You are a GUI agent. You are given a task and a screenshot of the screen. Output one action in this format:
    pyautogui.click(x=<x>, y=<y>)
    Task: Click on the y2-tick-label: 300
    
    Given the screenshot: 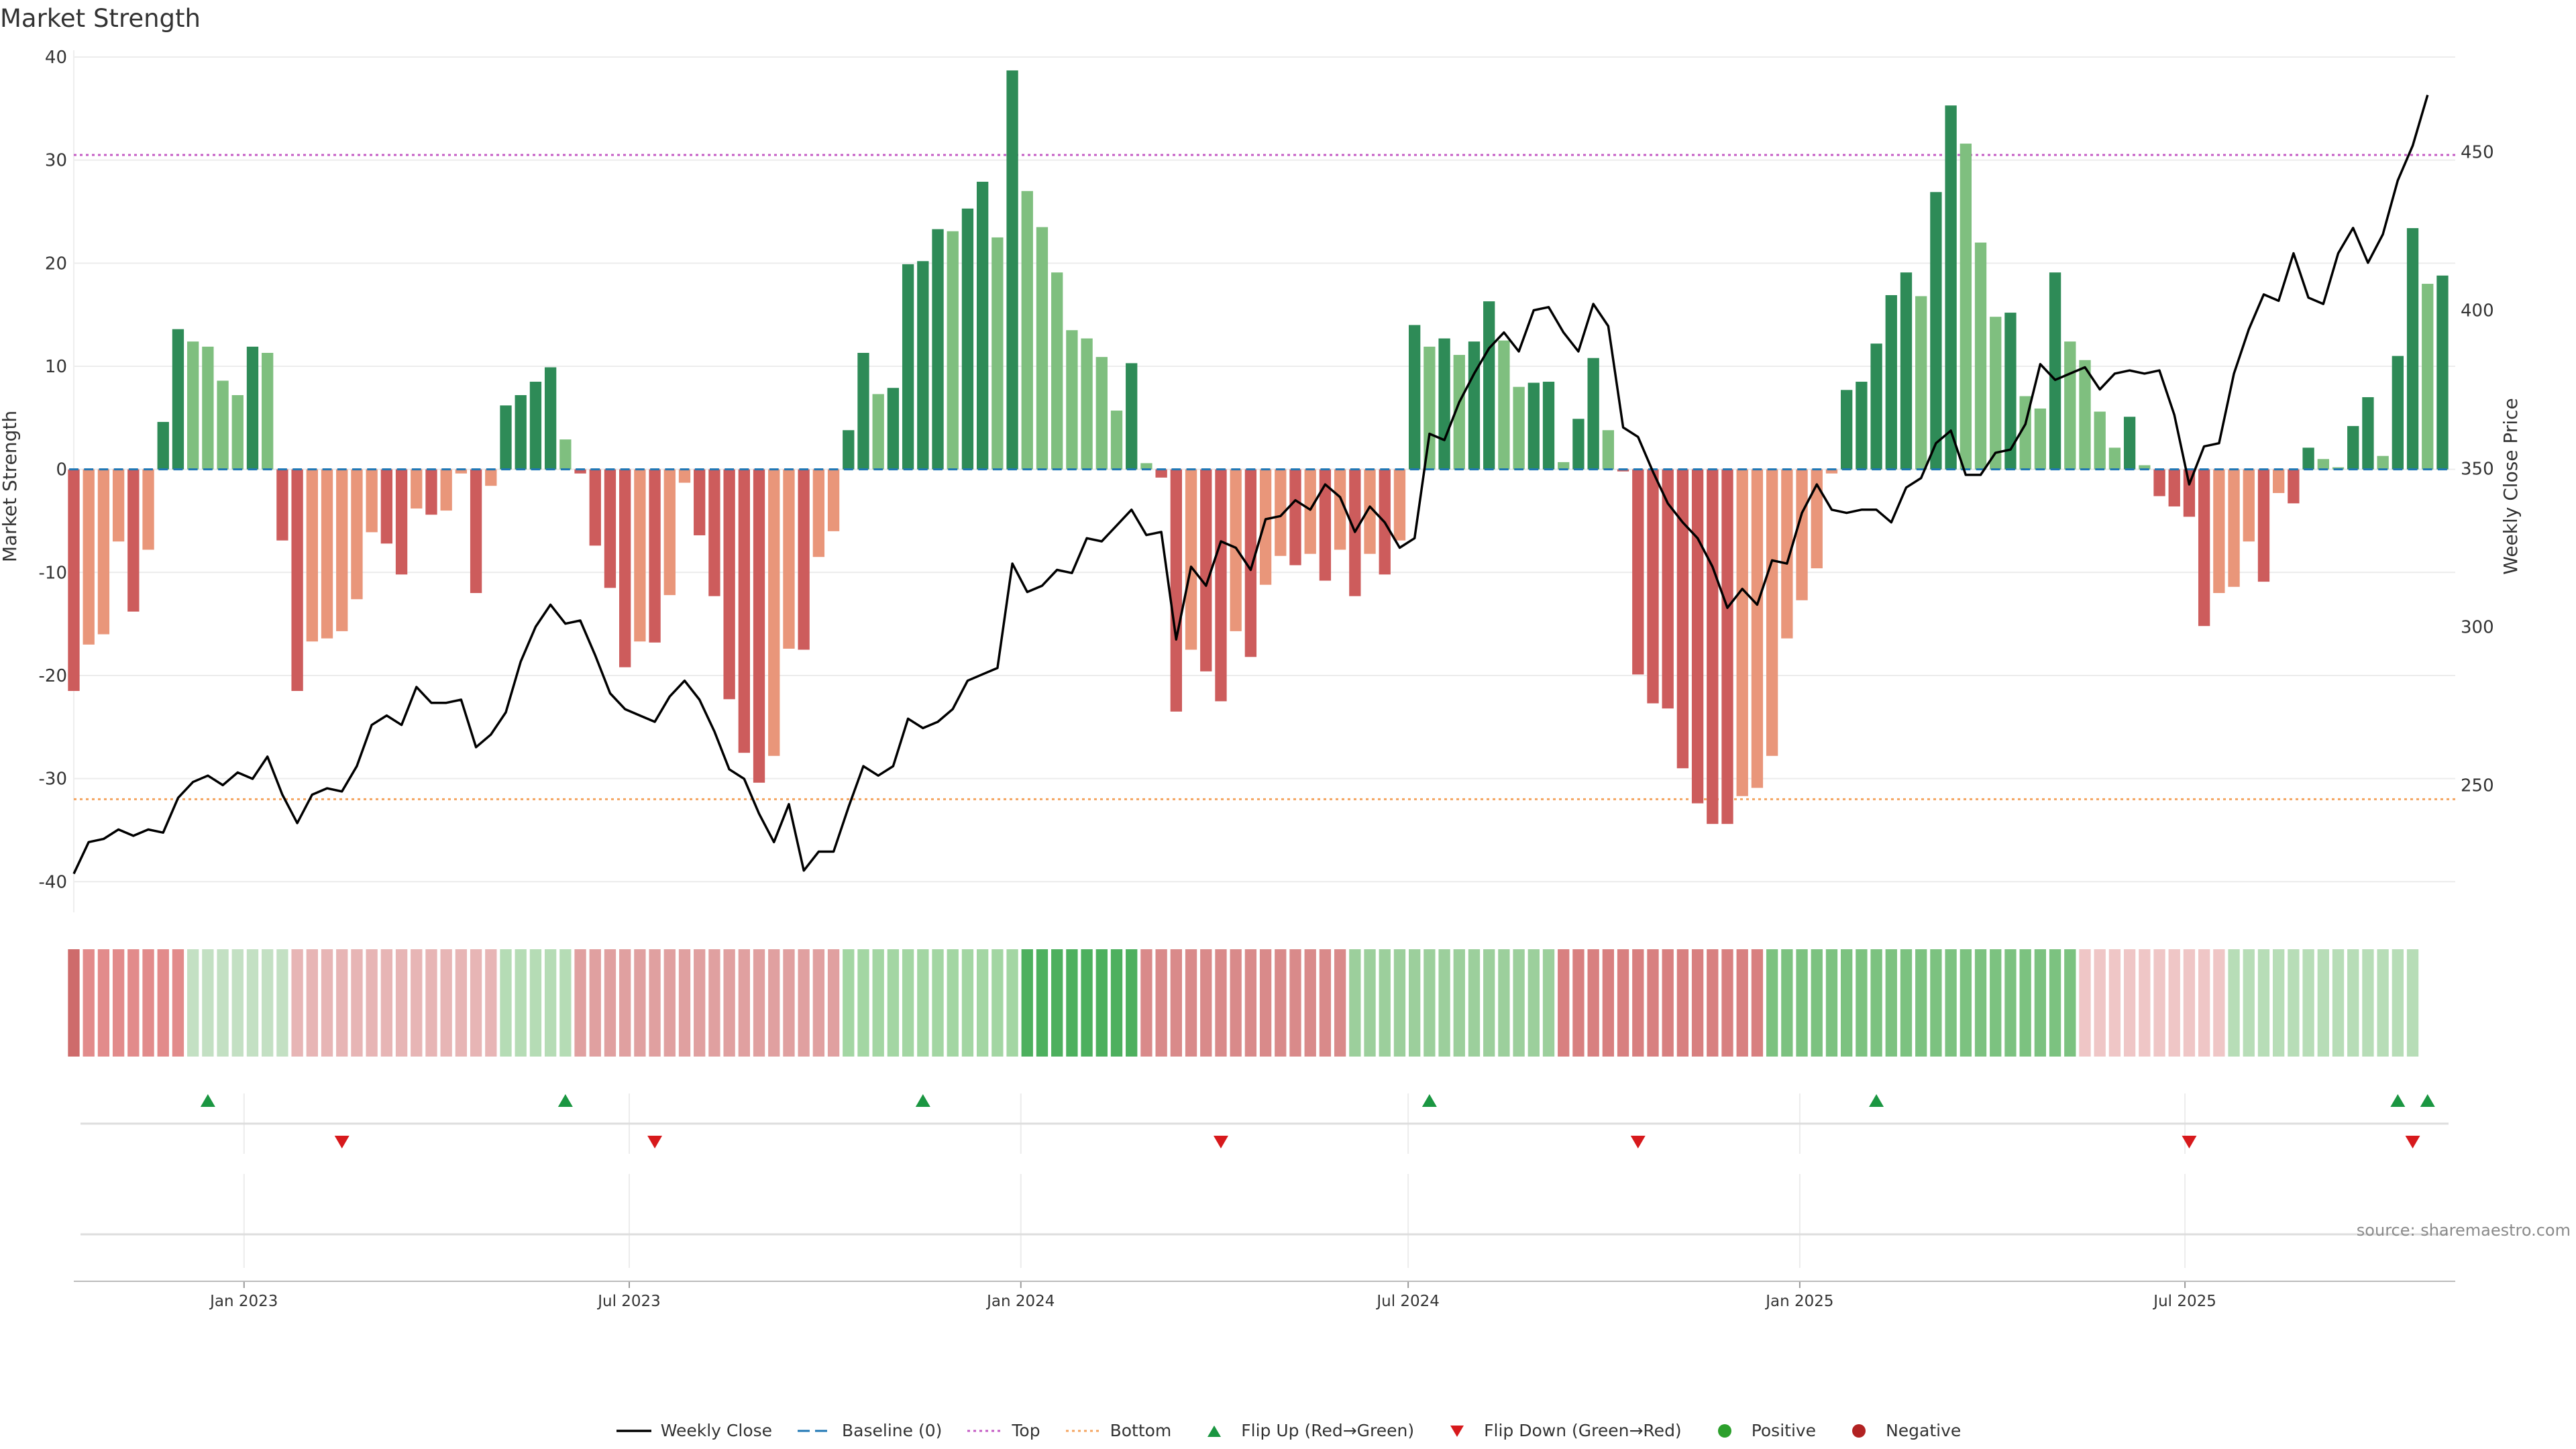 What is the action you would take?
    pyautogui.click(x=2477, y=627)
    